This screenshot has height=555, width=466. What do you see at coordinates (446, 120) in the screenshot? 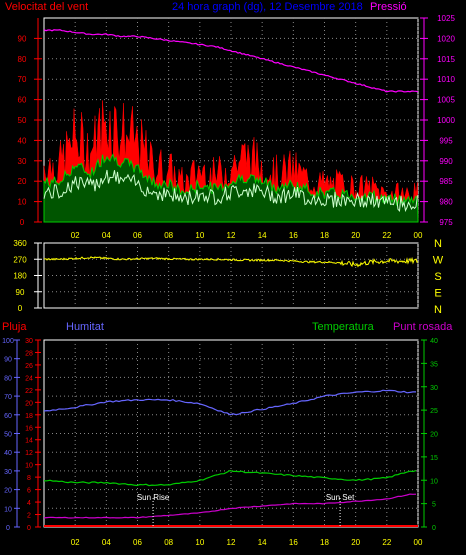
I see `y-tick-label: 1000` at bounding box center [446, 120].